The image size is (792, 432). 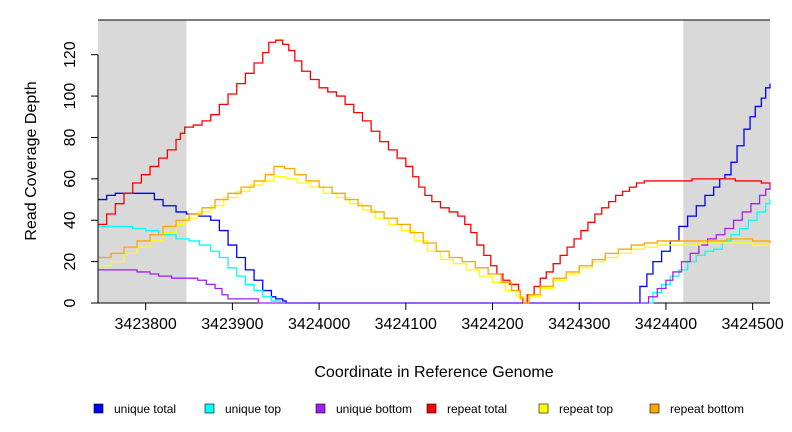 I want to click on legend-swatch-repeat-bottom, so click(x=654, y=408).